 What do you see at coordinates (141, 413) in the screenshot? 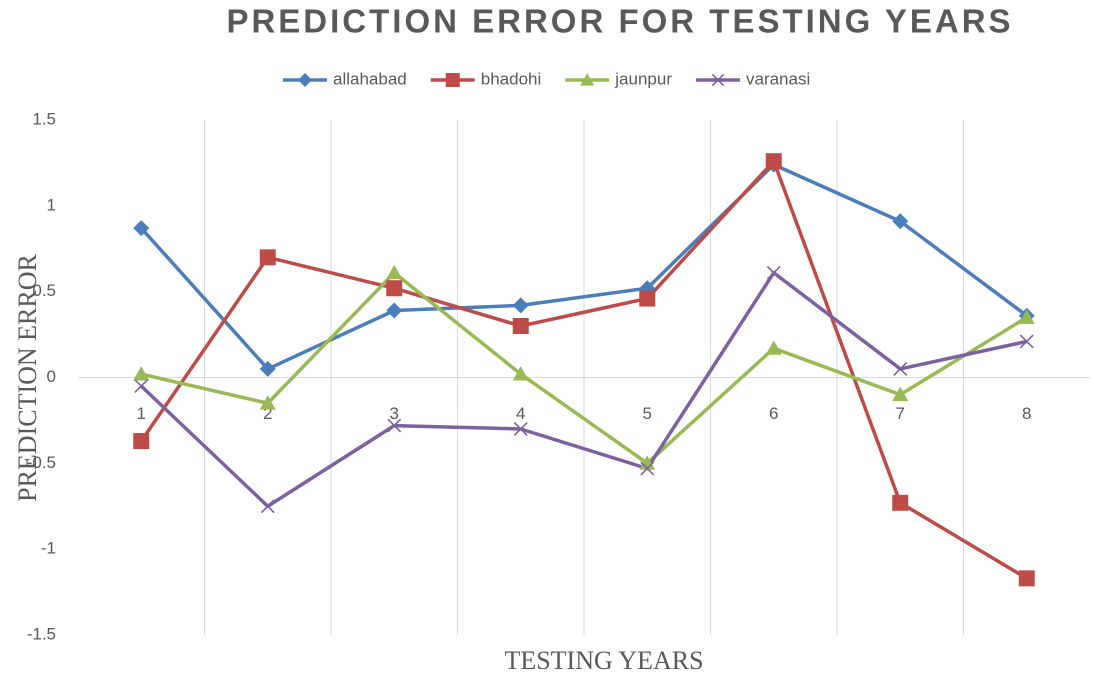
I see `x-tick-label: 1` at bounding box center [141, 413].